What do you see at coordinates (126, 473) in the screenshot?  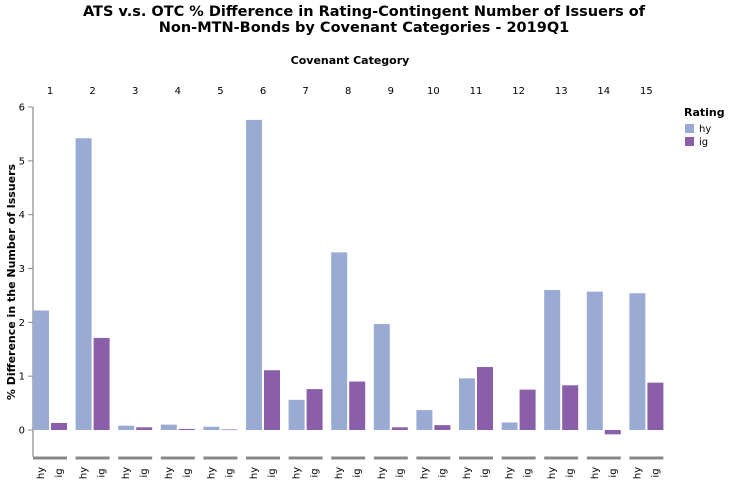 I see `subcategory-label-hy-3: hy` at bounding box center [126, 473].